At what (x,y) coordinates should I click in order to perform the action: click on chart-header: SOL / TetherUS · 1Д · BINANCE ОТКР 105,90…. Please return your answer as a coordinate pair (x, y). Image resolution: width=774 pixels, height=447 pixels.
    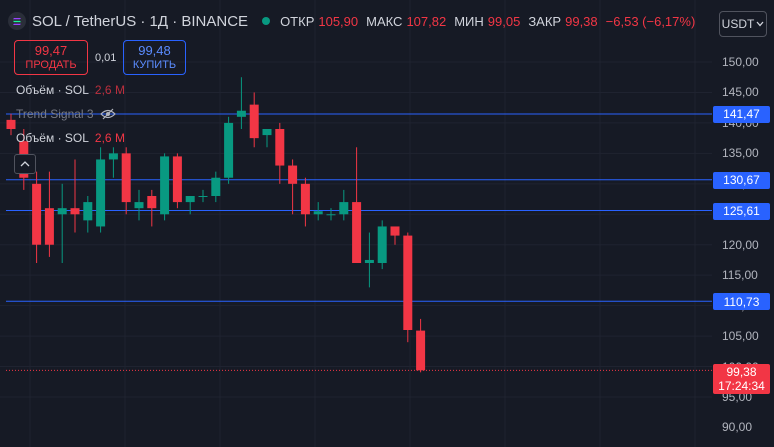
    Looking at the image, I should click on (353, 21).